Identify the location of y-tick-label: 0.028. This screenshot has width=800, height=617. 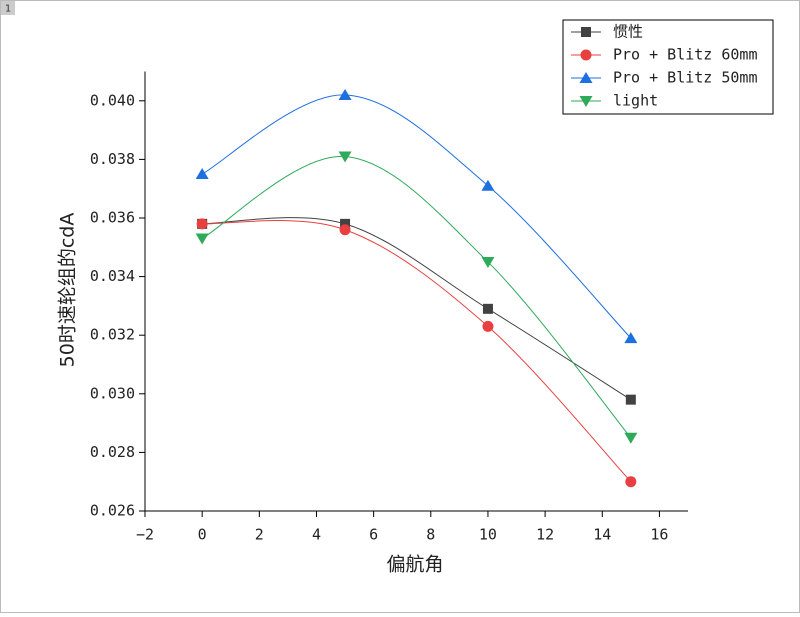
(112, 452).